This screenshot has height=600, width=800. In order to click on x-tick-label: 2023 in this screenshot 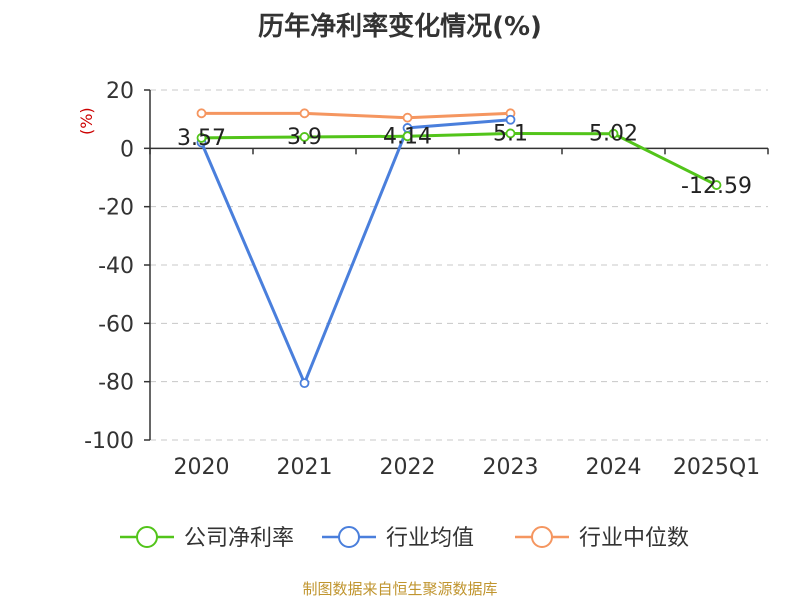, I will do `click(511, 467)`.